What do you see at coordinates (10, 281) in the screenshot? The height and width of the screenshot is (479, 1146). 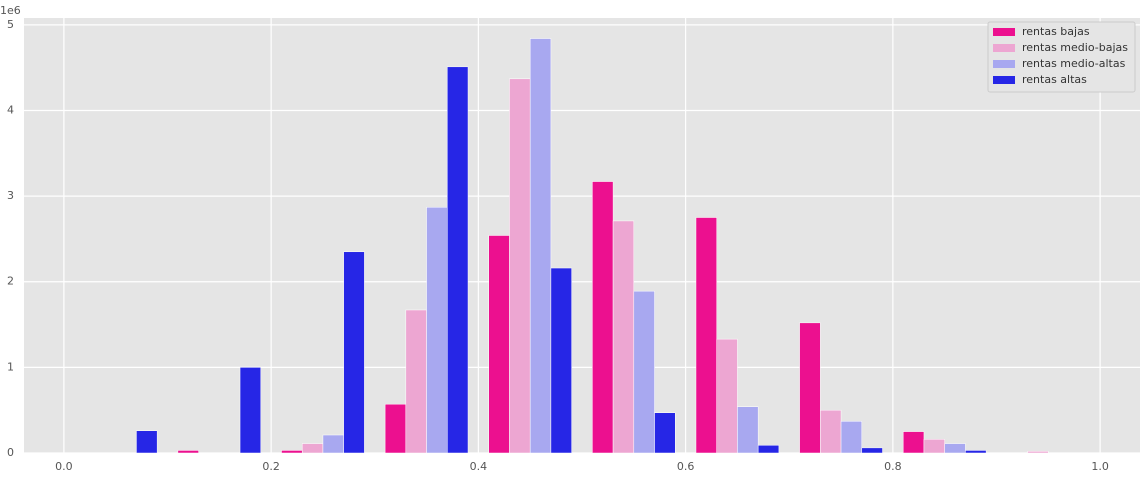 I see `y-tick-label: 2` at bounding box center [10, 281].